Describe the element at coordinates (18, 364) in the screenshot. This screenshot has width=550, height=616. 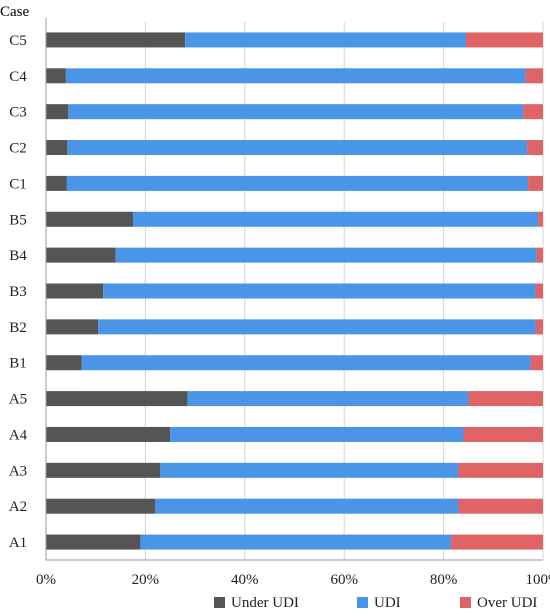
I see `y-tick-label: B1` at that location.